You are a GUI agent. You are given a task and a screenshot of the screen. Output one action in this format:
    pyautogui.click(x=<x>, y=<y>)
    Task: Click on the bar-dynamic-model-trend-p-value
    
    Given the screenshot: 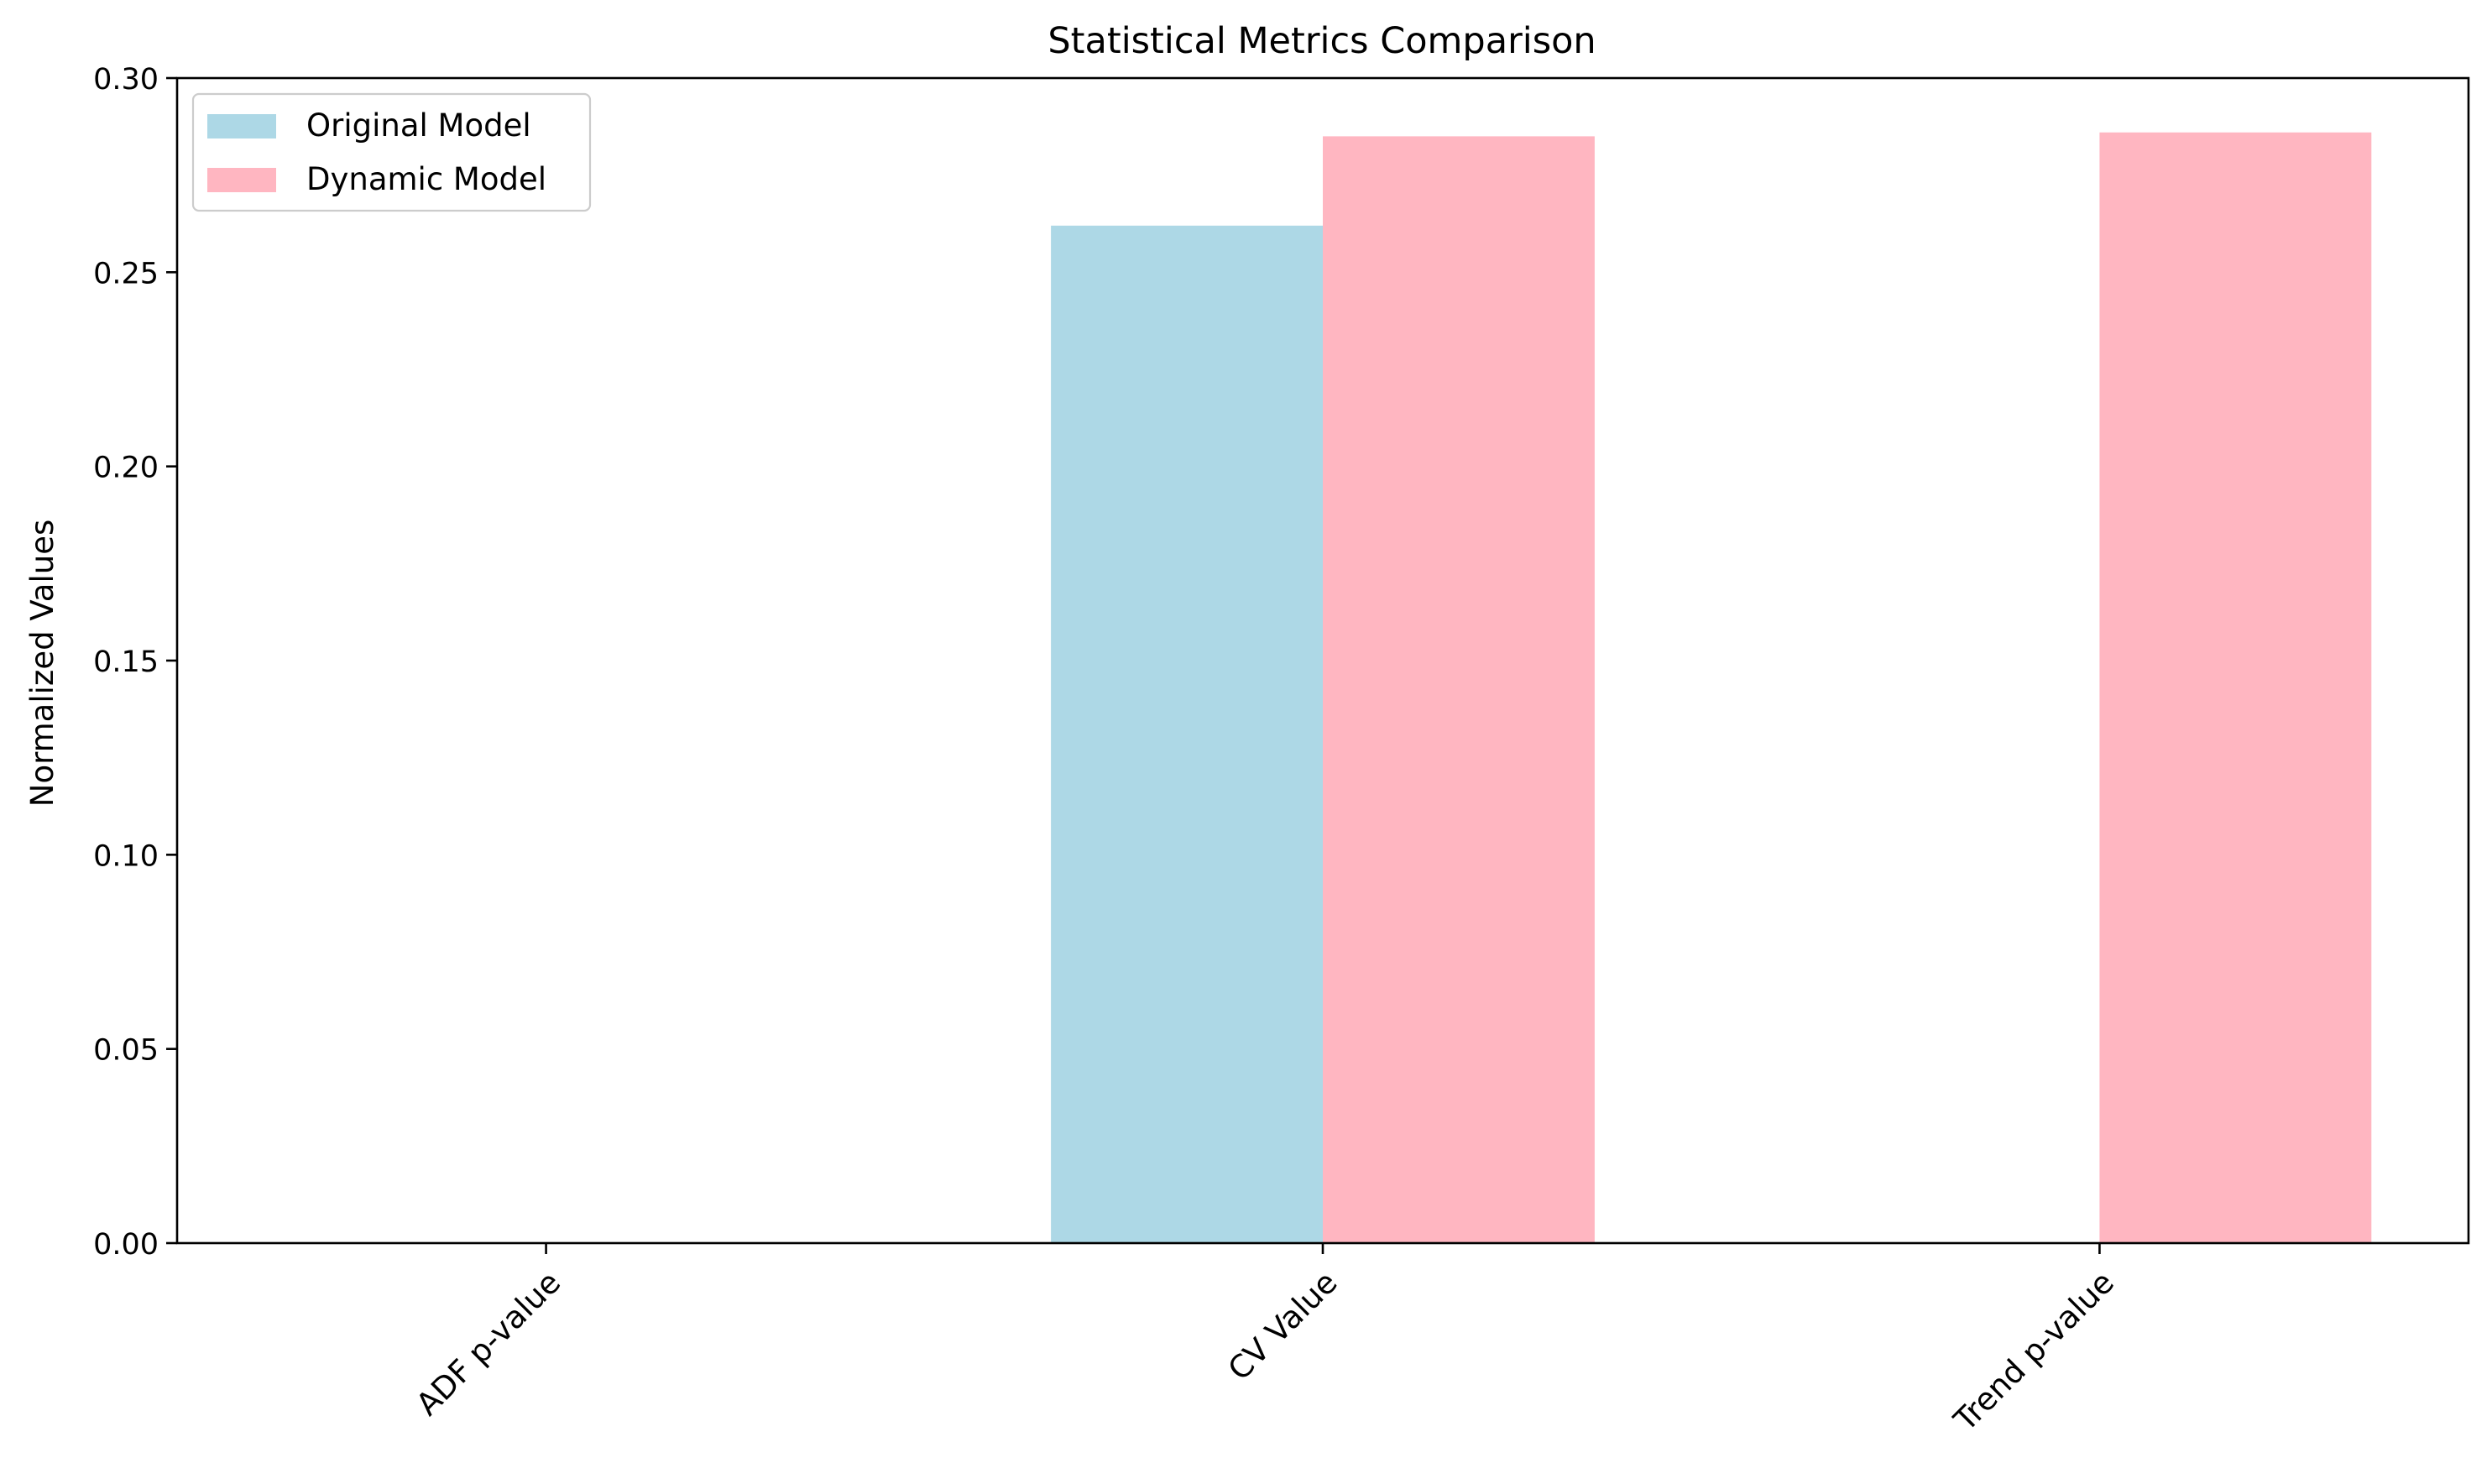 What is the action you would take?
    pyautogui.click(x=2235, y=688)
    